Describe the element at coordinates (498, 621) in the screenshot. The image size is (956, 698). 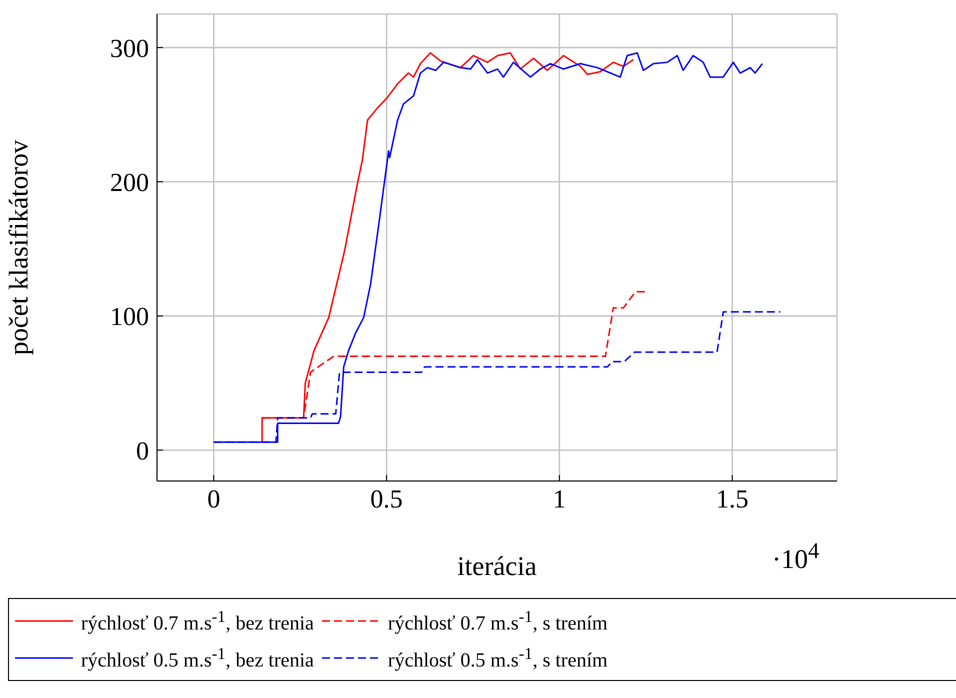
I see `legend-label: rýchlosť 0.7 m.s$^{-1}$, s trením` at that location.